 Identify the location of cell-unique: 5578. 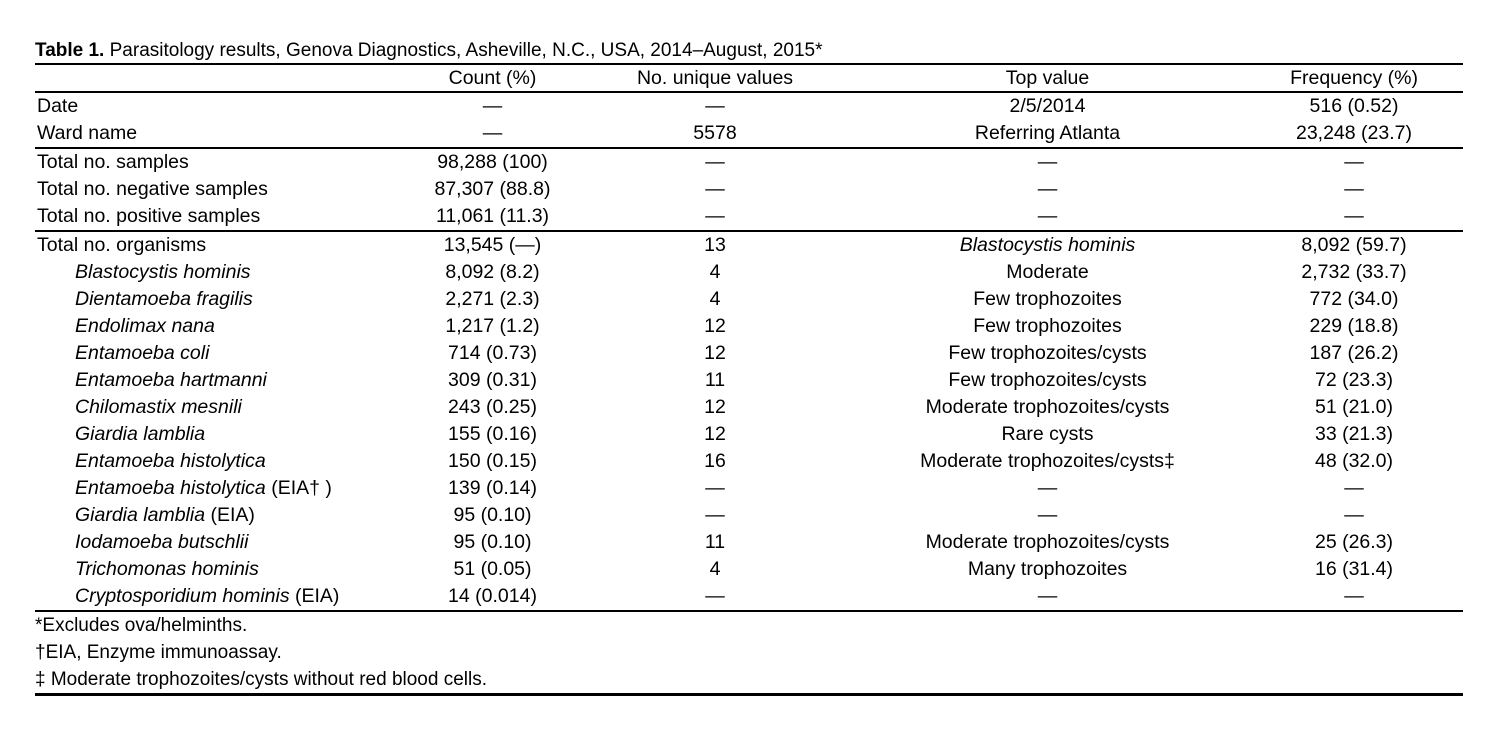
(715, 133).